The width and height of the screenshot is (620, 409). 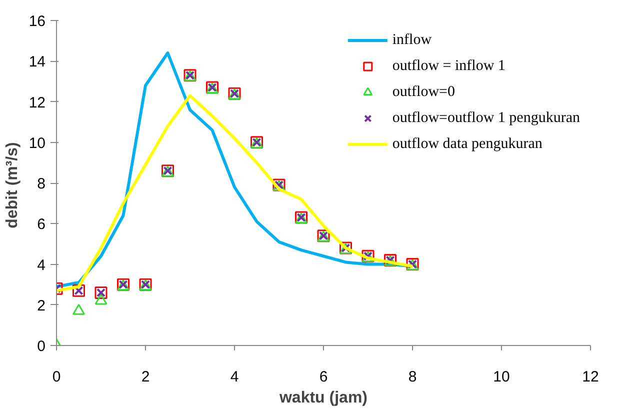 What do you see at coordinates (41, 265) in the screenshot?
I see `y-tick-label: 4` at bounding box center [41, 265].